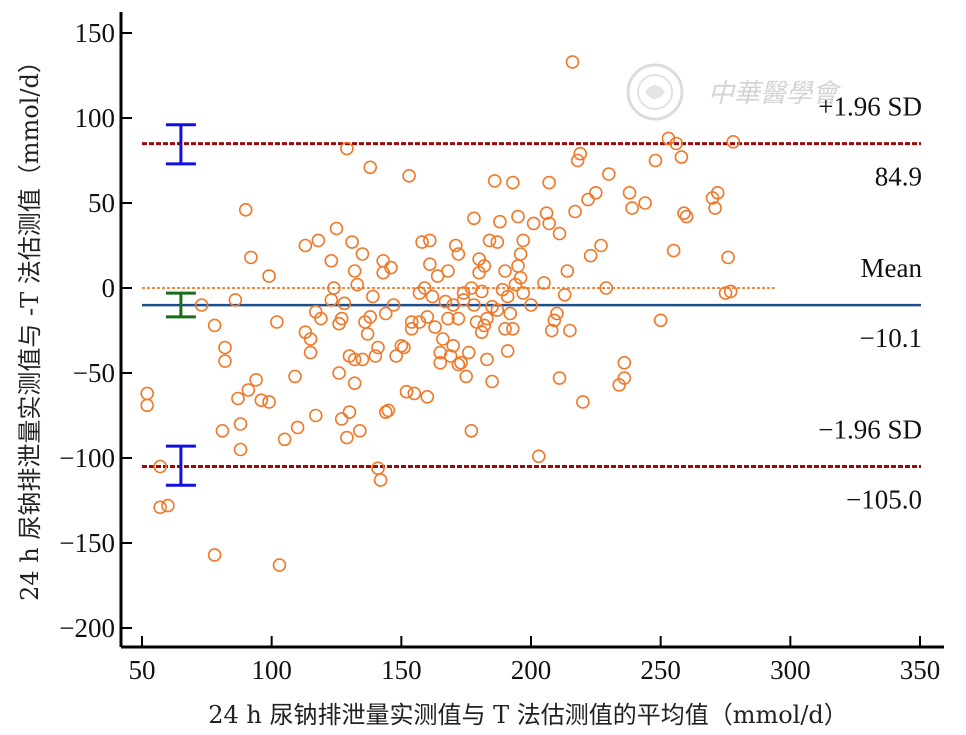  What do you see at coordinates (528, 715) in the screenshot?
I see `x-axis-title: 24 h 尿钠排泄量实测值与 T 法估测值的平均值（mmol/d）` at bounding box center [528, 715].